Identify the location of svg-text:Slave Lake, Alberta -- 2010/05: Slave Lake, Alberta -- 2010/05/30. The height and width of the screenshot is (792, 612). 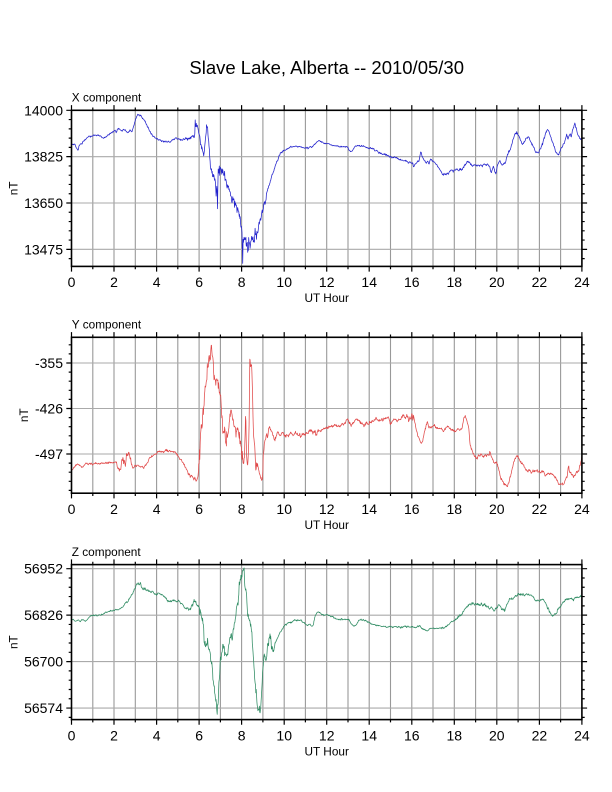
(326, 67).